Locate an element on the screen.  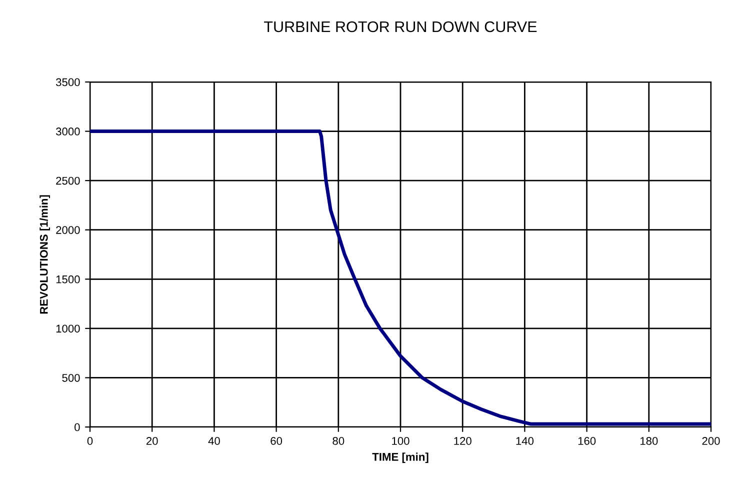
x-tick-label: 40 is located at coordinates (214, 441).